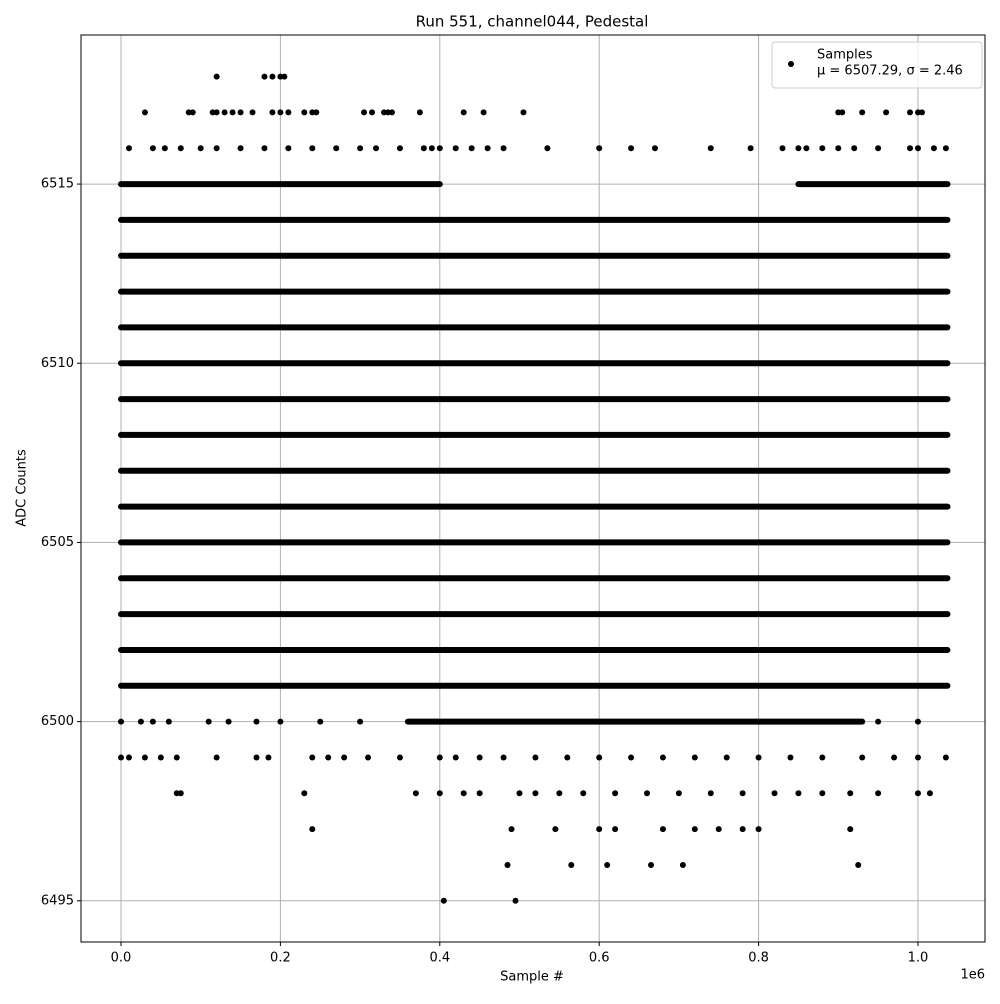  Describe the element at coordinates (918, 958) in the screenshot. I see `x-tick-label: 1.0` at that location.